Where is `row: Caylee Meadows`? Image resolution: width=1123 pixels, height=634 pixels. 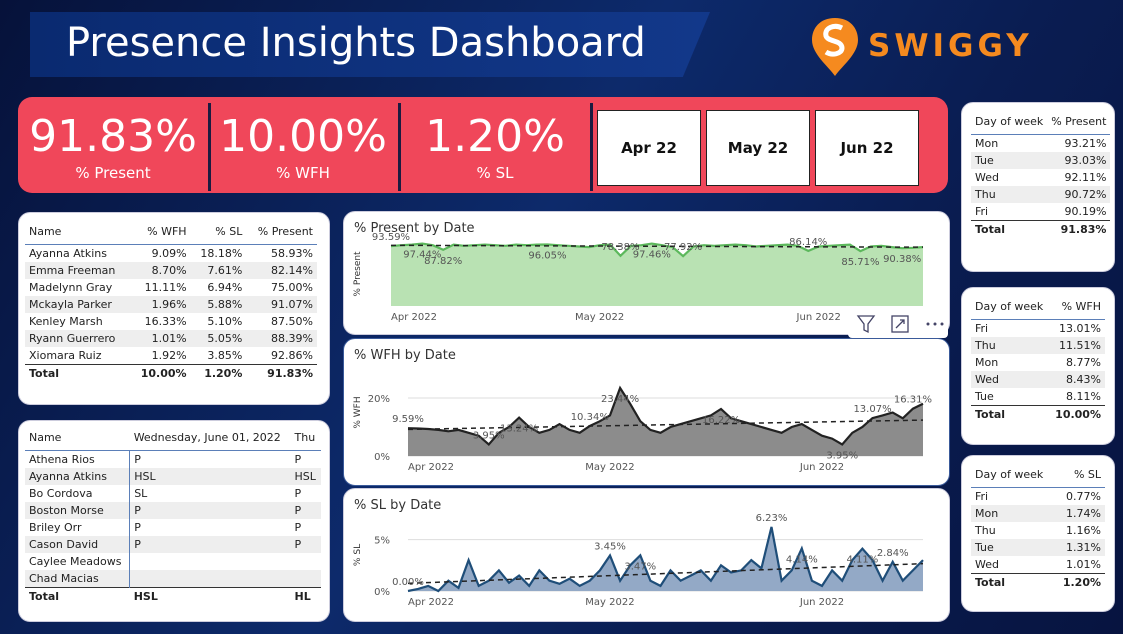 row: Caylee Meadows is located at coordinates (173, 561).